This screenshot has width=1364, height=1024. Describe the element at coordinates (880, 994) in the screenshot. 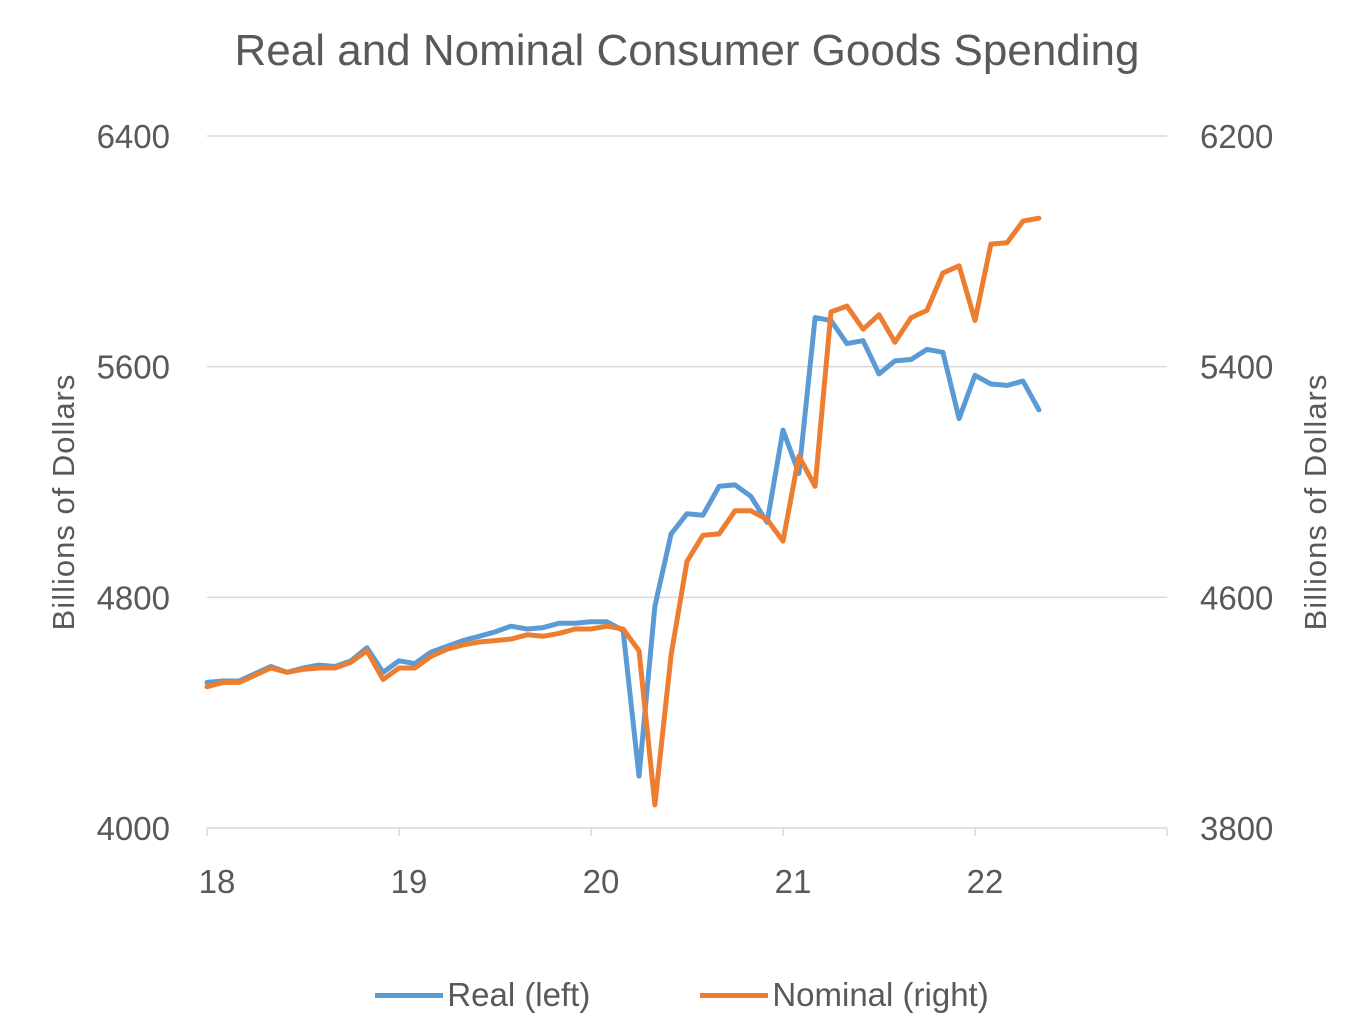

I see `legend-label-nominal: Nominal (right)` at that location.